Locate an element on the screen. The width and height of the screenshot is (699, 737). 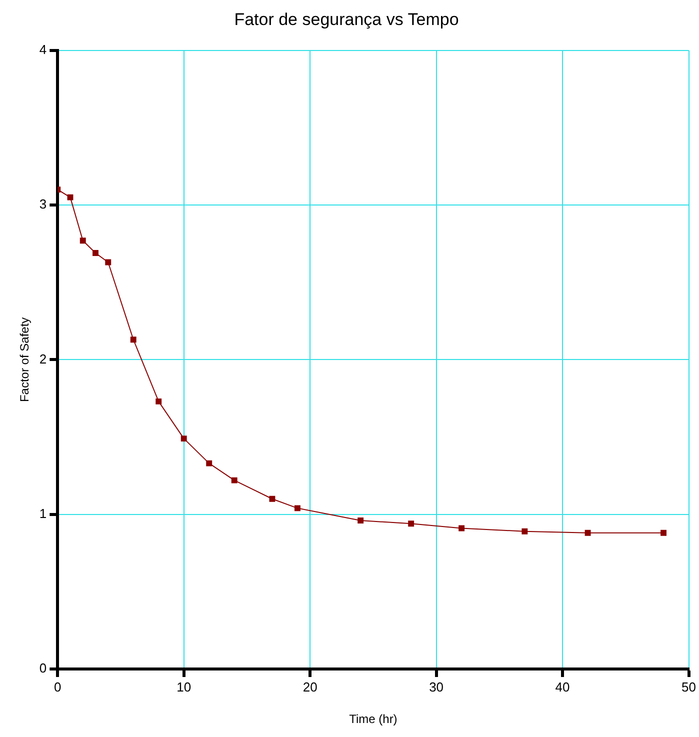
x-tick-label: 30 is located at coordinates (436, 686).